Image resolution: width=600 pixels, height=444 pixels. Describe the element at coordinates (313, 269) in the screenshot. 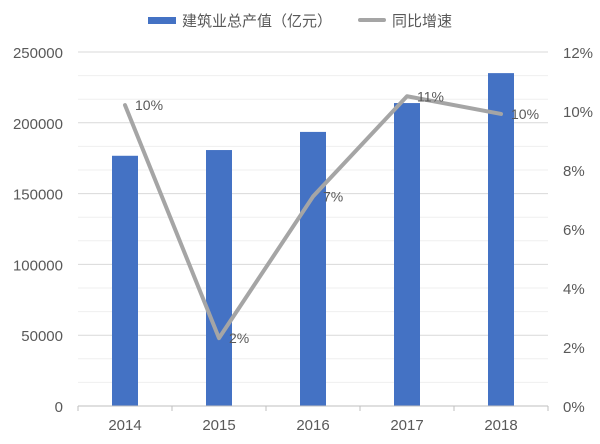

I see `bar-2016` at that location.